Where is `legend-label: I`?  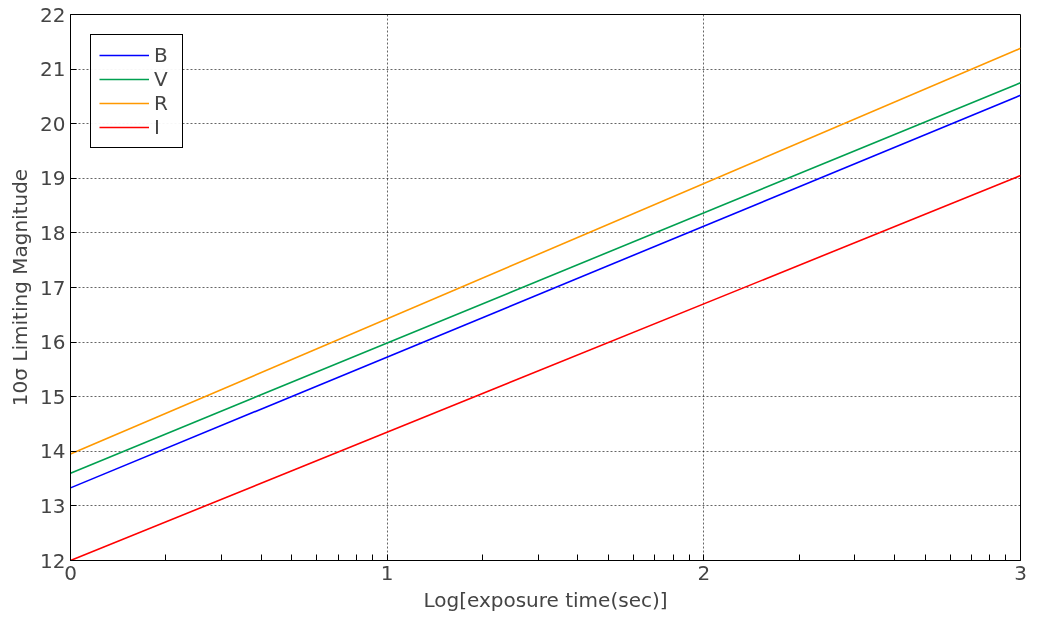
legend-label: I is located at coordinates (157, 127).